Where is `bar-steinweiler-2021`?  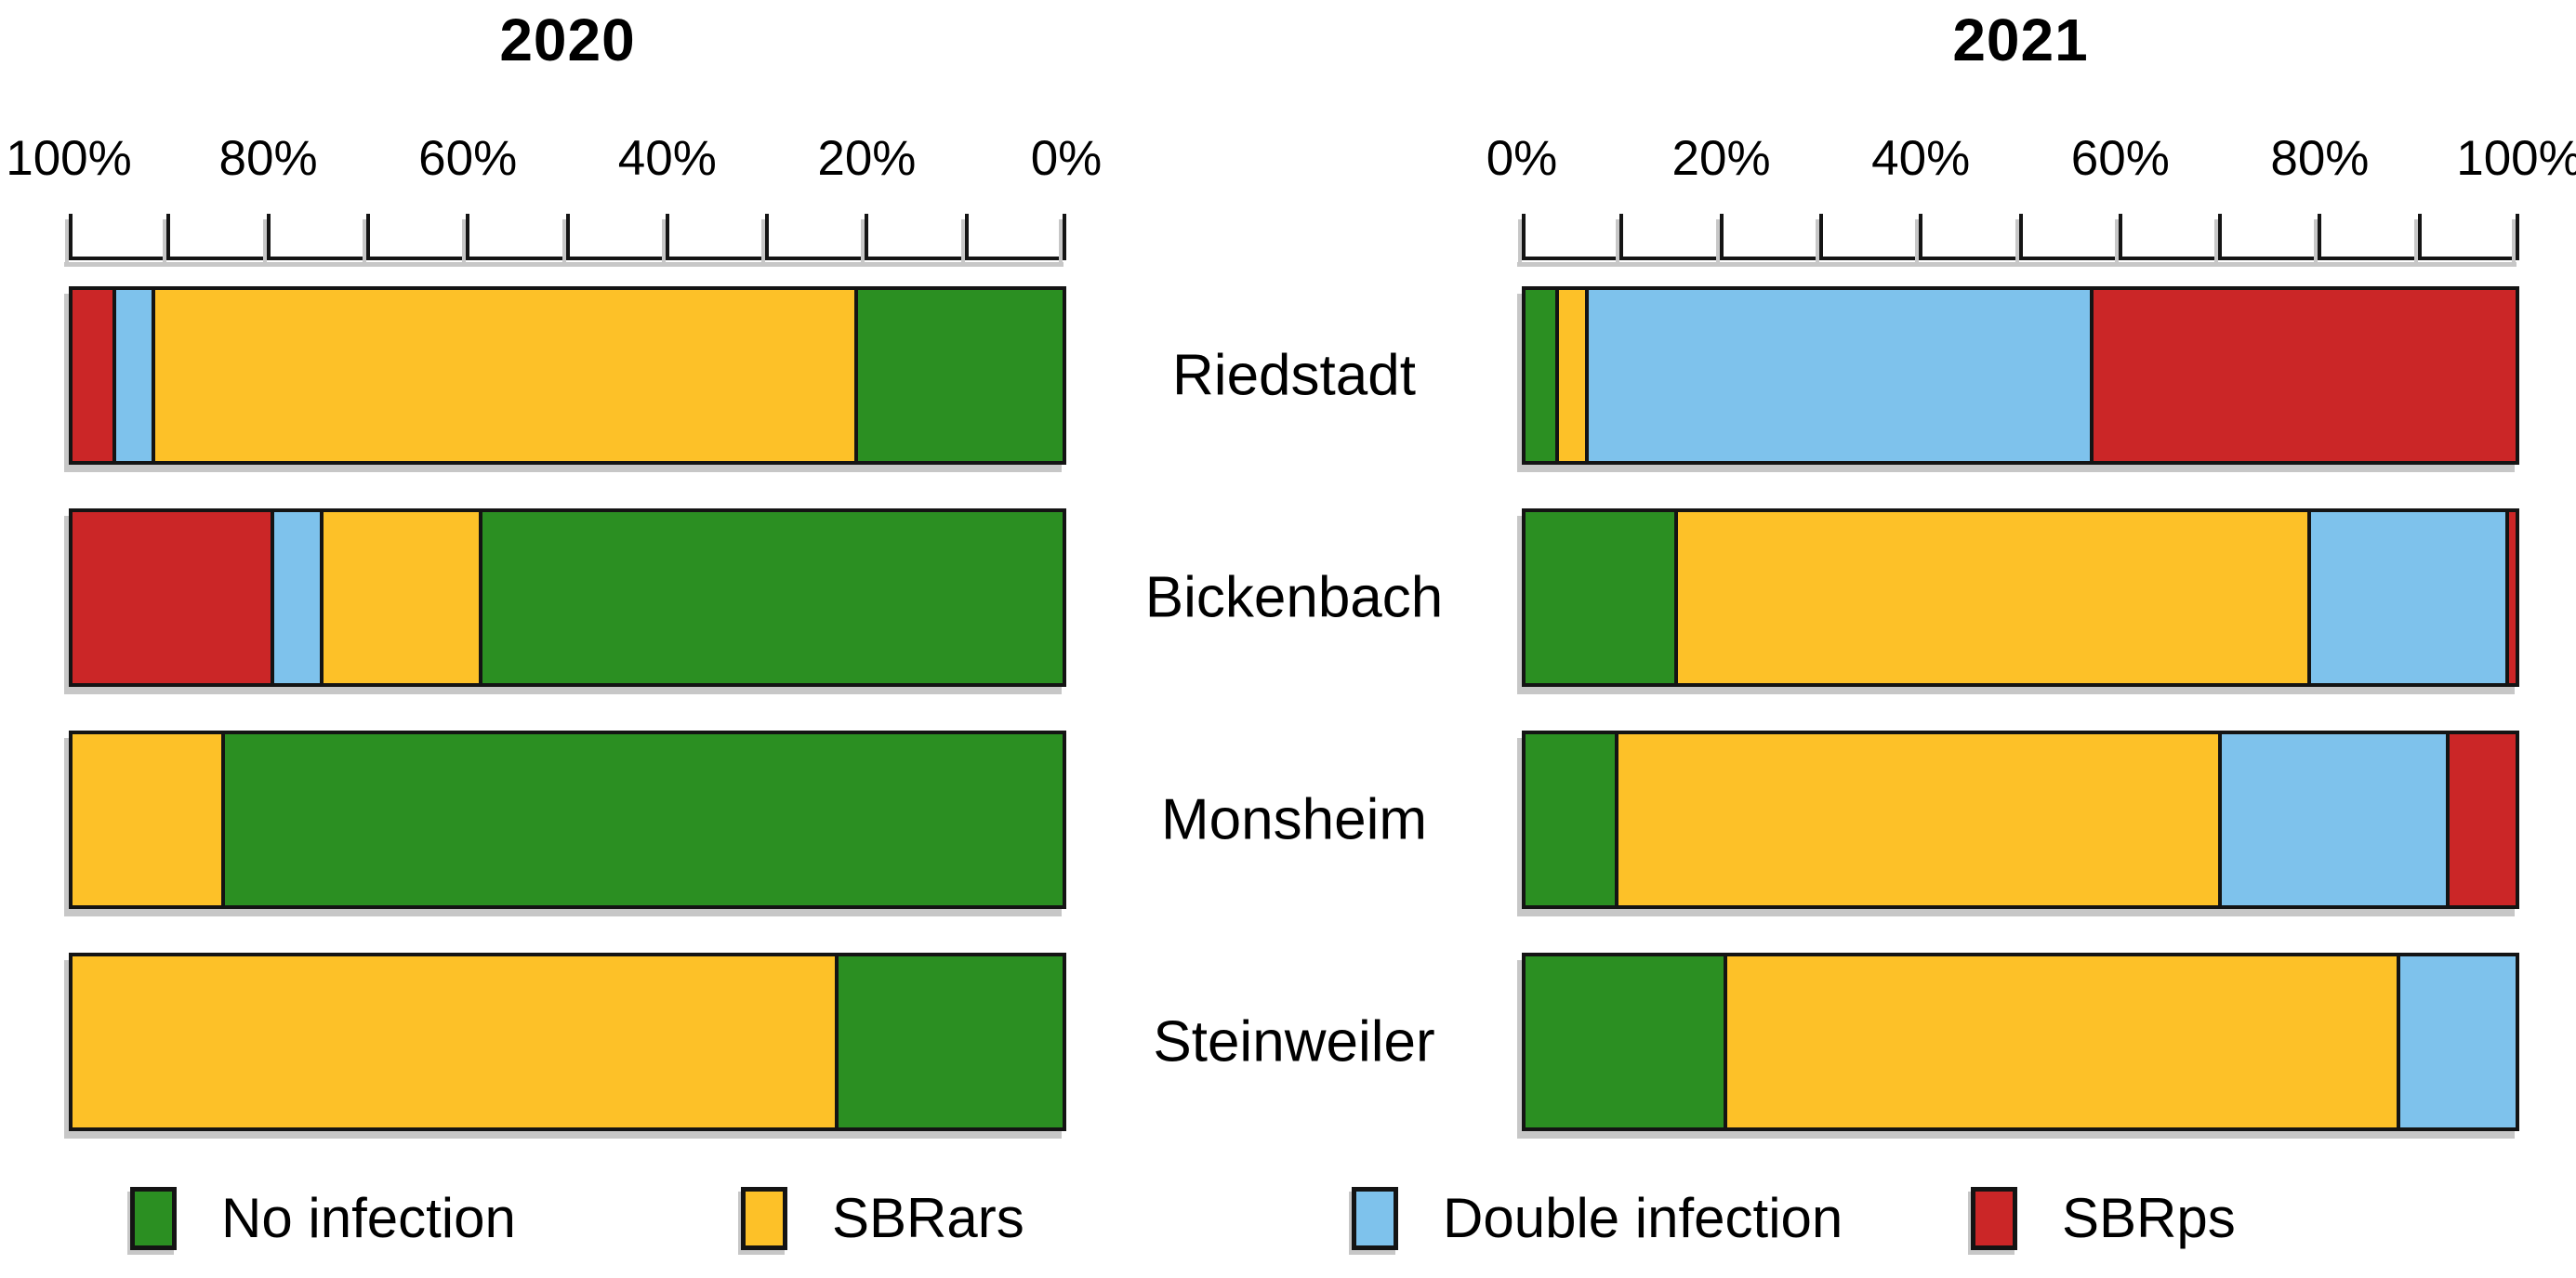 bar-steinweiler-2021 is located at coordinates (2020, 1042).